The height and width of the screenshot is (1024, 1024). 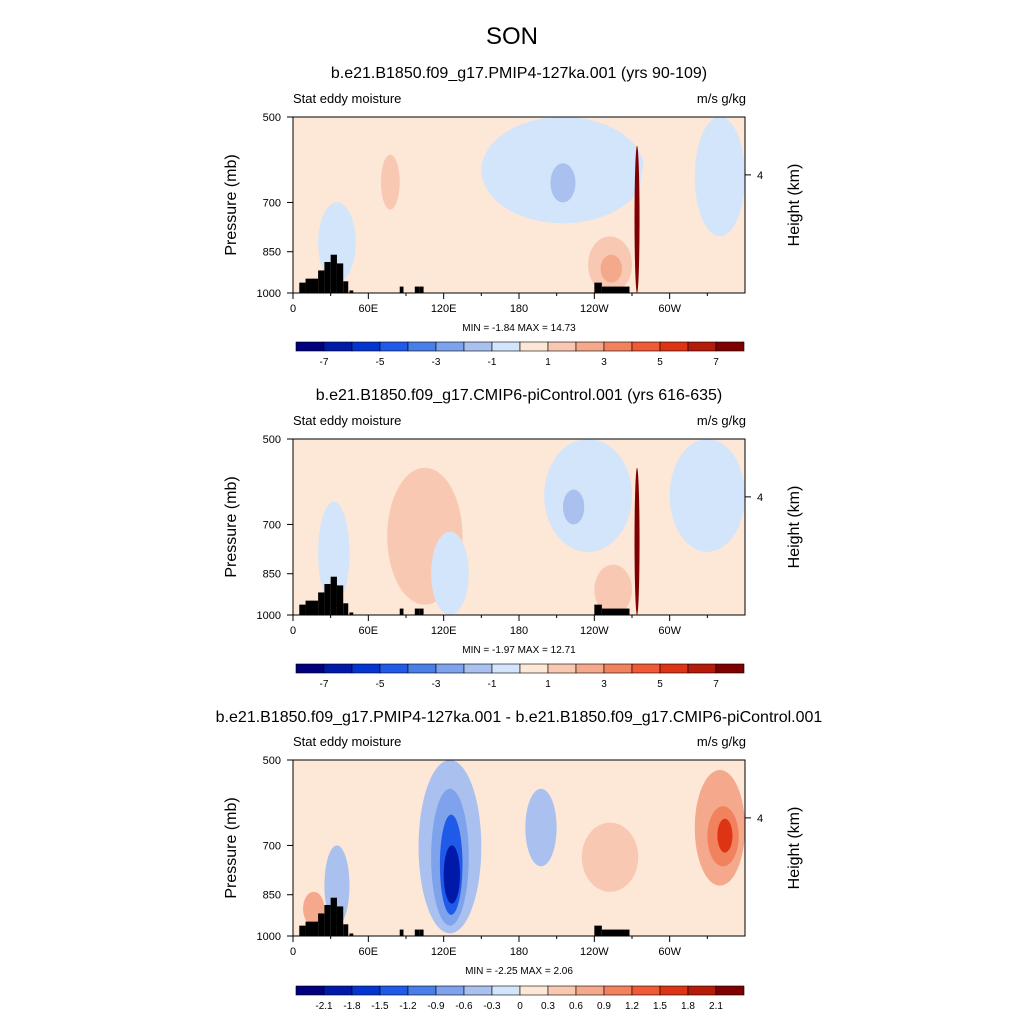 What do you see at coordinates (576, 1006) in the screenshot?
I see `colorbar-label: 0.6` at bounding box center [576, 1006].